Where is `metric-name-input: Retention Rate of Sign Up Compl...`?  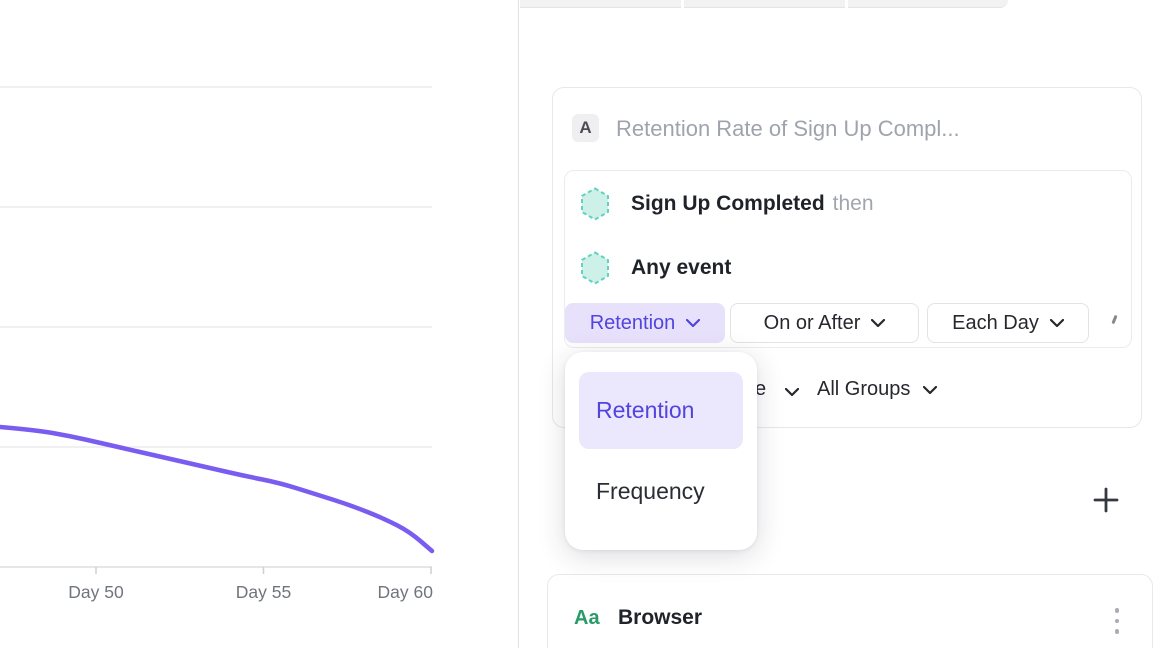 metric-name-input: Retention Rate of Sign Up Compl... is located at coordinates (788, 128).